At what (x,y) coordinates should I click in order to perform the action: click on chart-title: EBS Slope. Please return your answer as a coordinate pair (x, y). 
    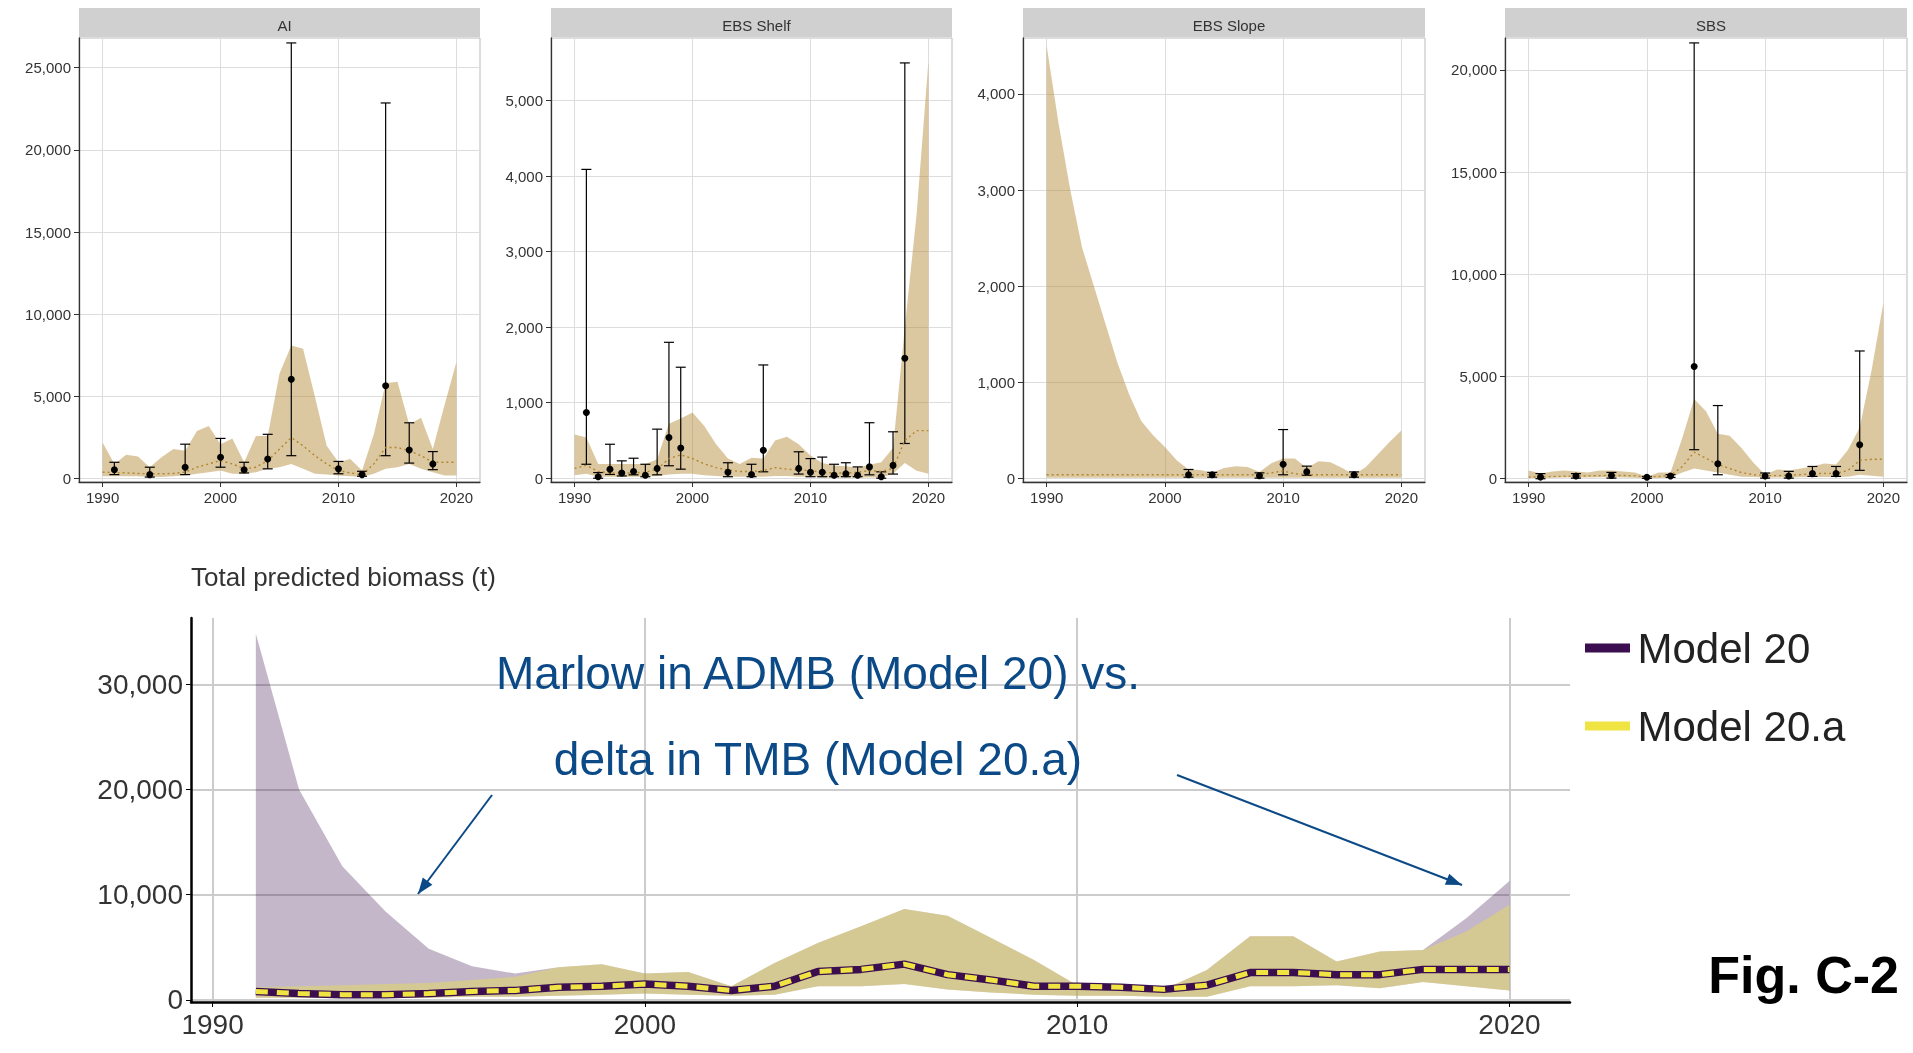
    Looking at the image, I should click on (1229, 25).